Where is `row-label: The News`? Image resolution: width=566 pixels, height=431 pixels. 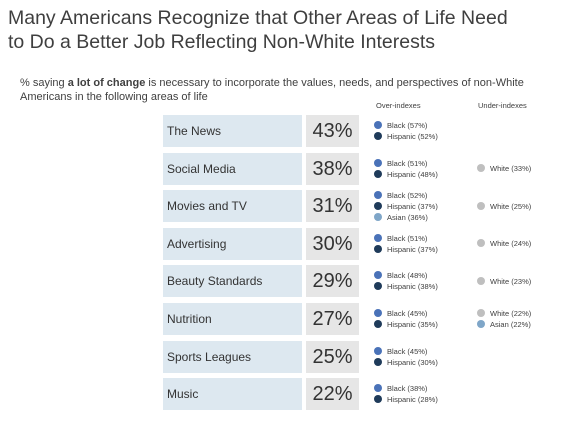 row-label: The News is located at coordinates (232, 131).